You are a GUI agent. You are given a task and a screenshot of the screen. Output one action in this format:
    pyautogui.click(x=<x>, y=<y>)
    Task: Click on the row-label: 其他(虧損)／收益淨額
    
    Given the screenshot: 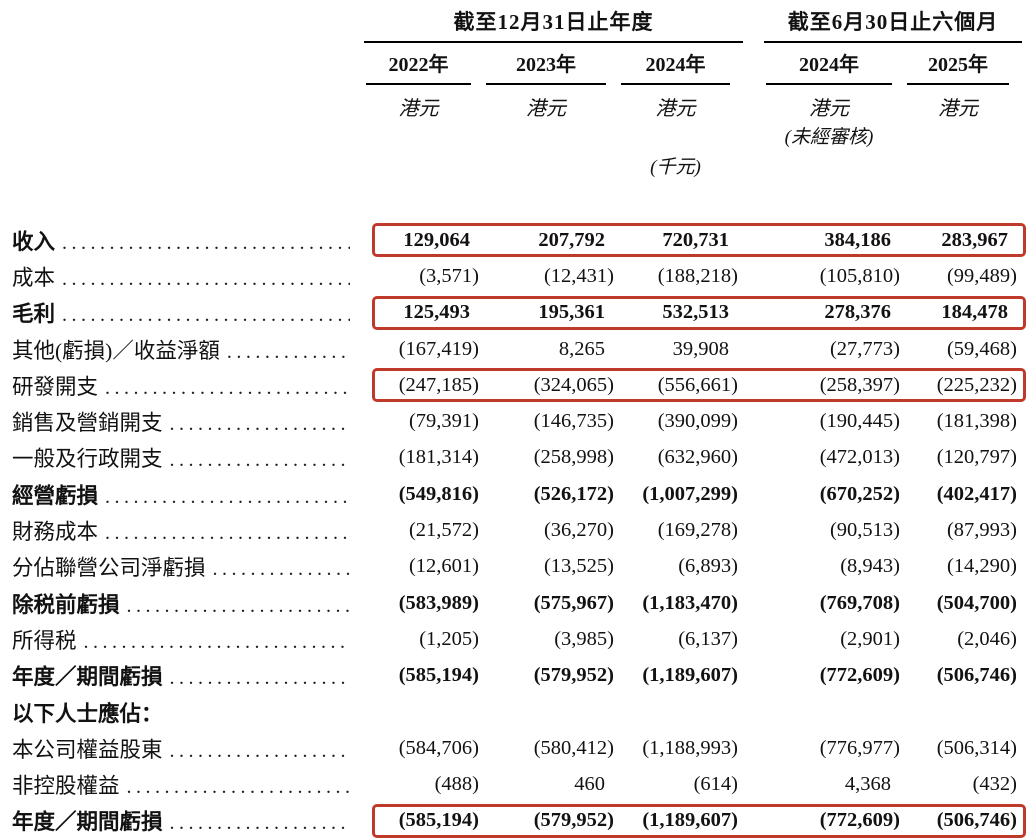 What is the action you would take?
    pyautogui.click(x=184, y=349)
    